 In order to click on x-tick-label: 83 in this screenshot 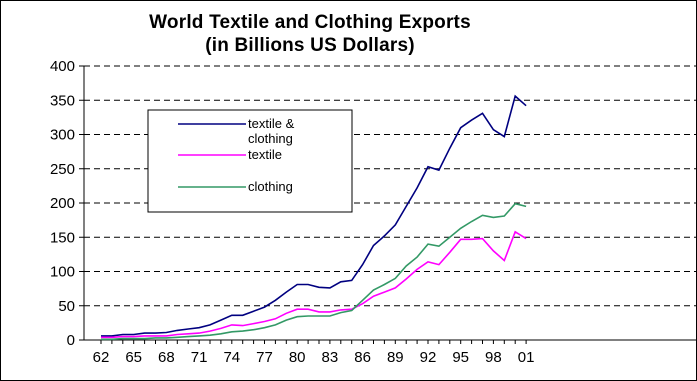, I will do `click(330, 357)`.